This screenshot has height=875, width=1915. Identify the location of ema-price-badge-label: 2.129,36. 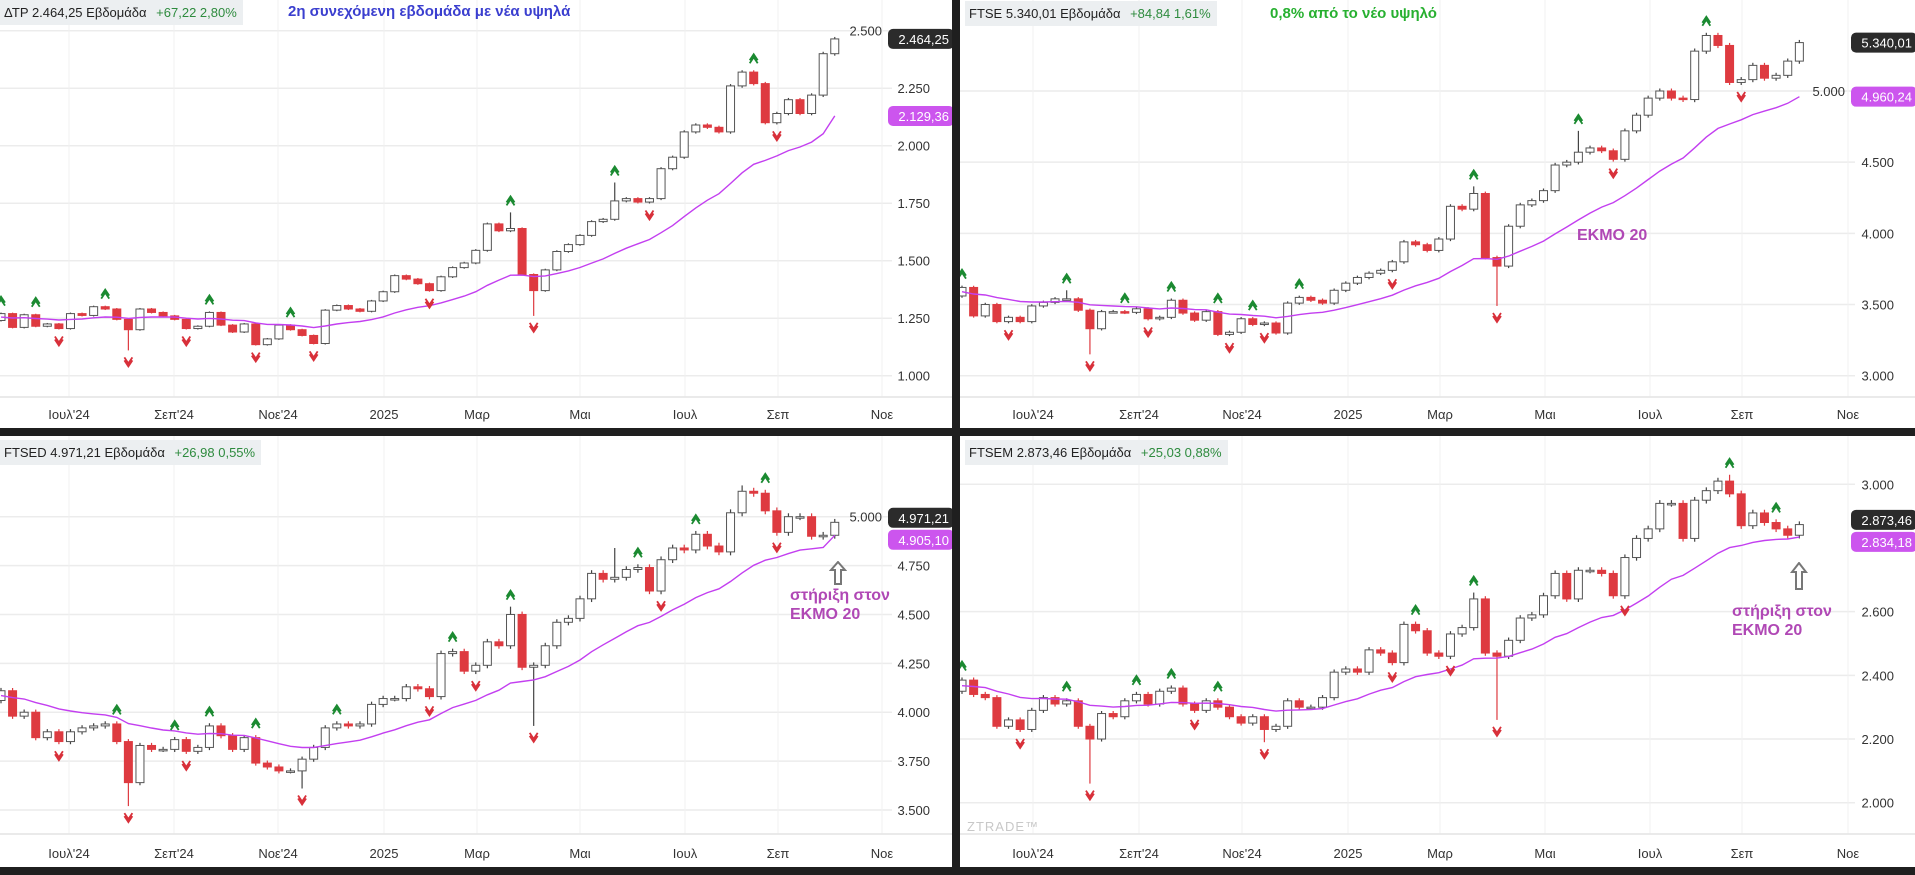
(923, 116).